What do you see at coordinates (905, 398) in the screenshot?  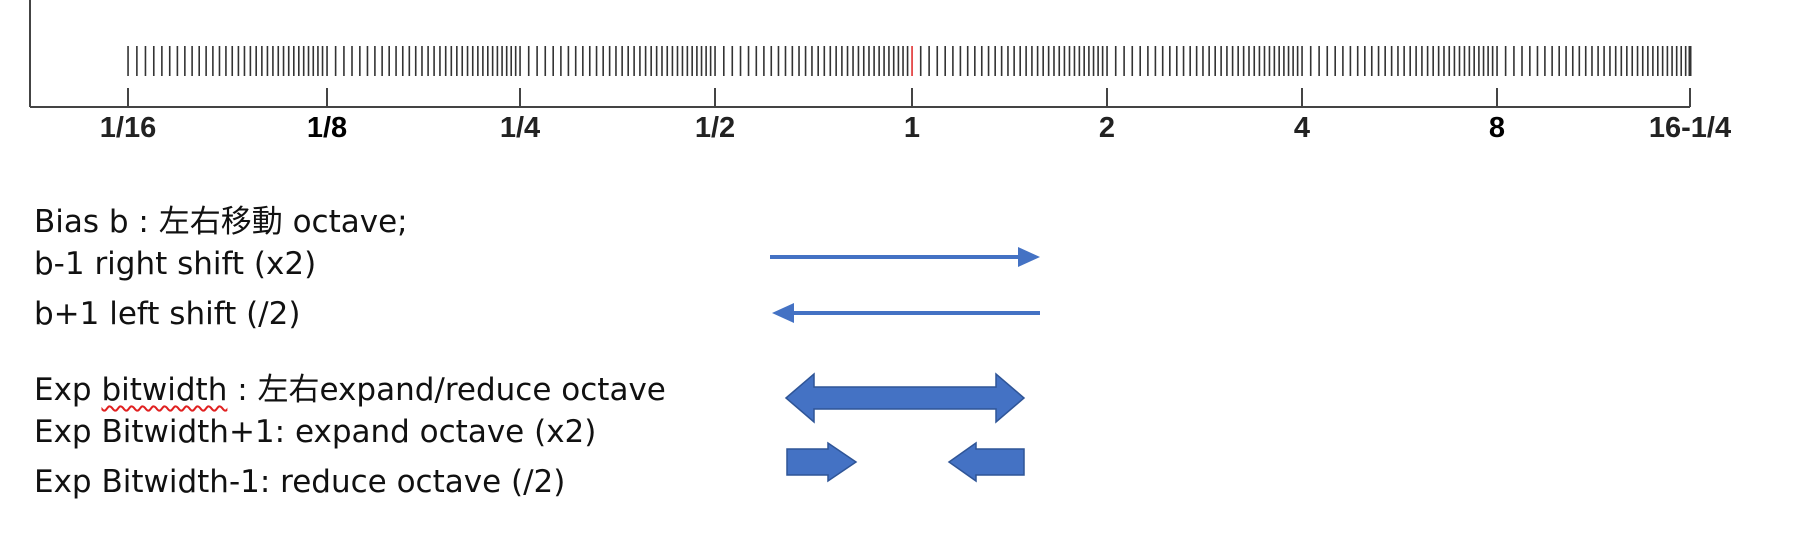 I see `expand-reduce-double-arrow-icon` at bounding box center [905, 398].